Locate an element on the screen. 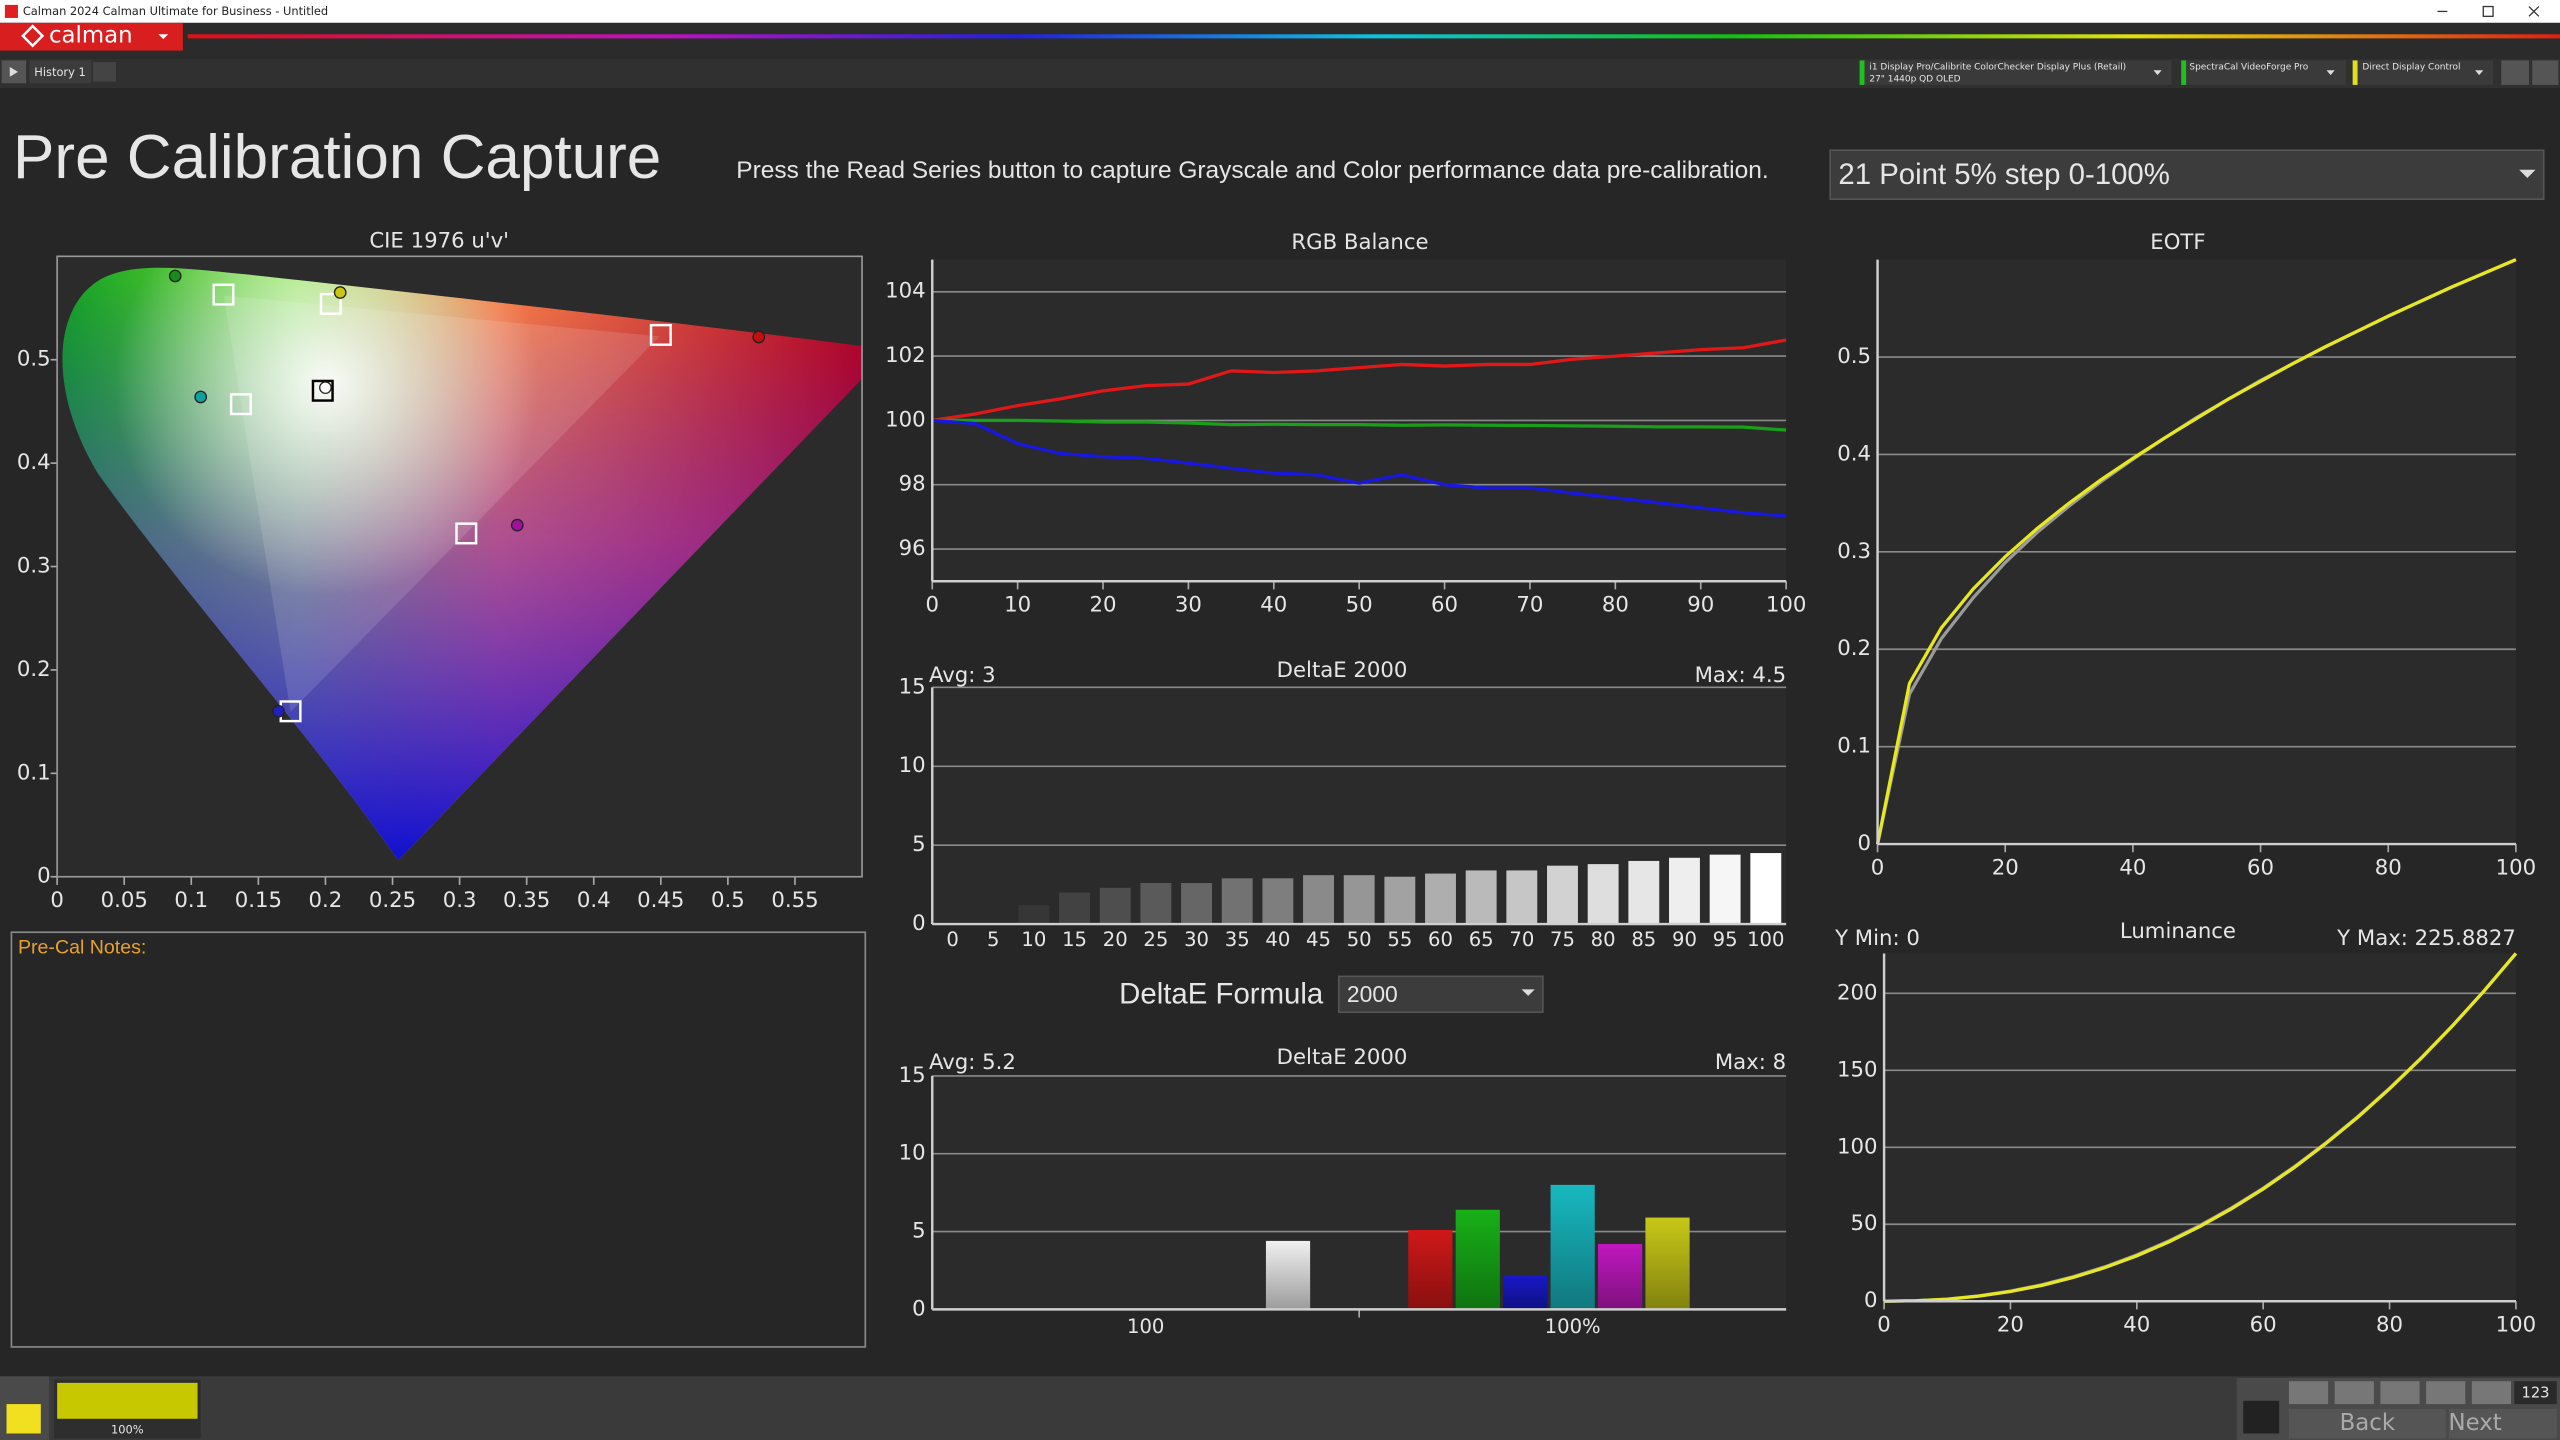 This screenshot has height=1440, width=2560. y-tick-label: 15 is located at coordinates (912, 686).